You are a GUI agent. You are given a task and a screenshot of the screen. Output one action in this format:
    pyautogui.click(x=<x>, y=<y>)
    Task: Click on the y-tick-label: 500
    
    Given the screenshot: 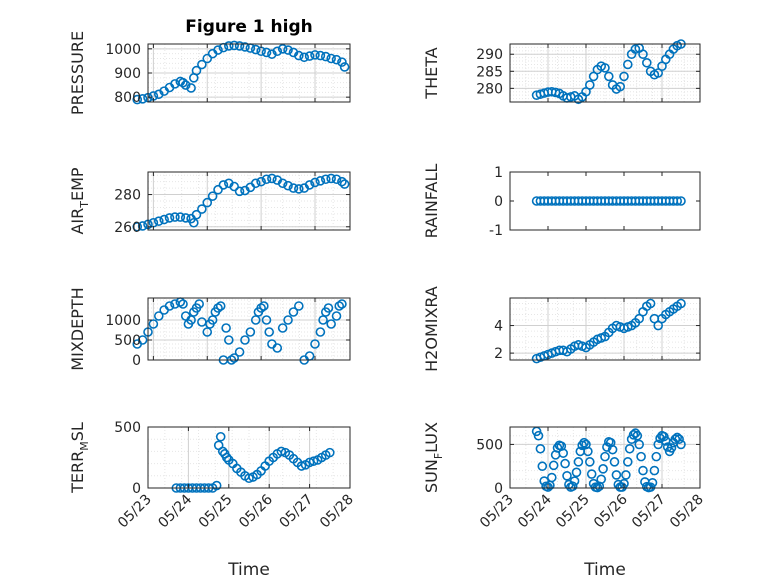 What is the action you would take?
    pyautogui.click(x=489, y=445)
    